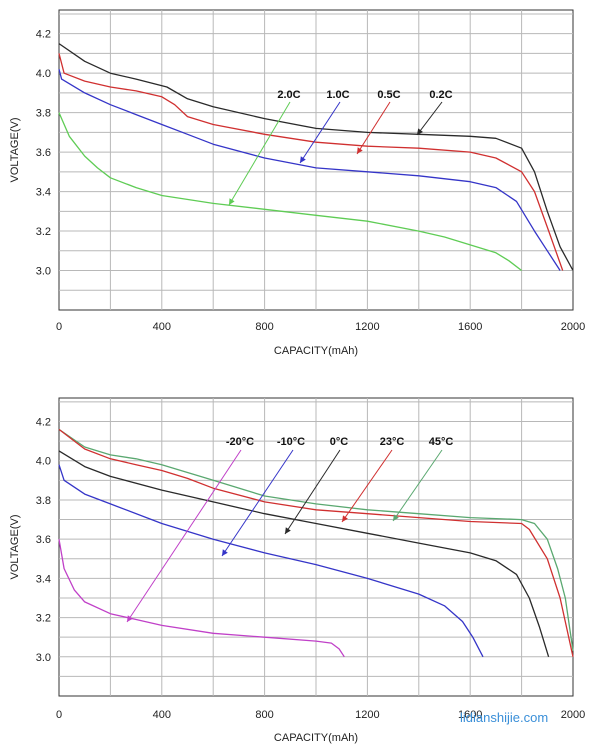  I want to click on watermark-text: lidianshijie.com, so click(504, 717).